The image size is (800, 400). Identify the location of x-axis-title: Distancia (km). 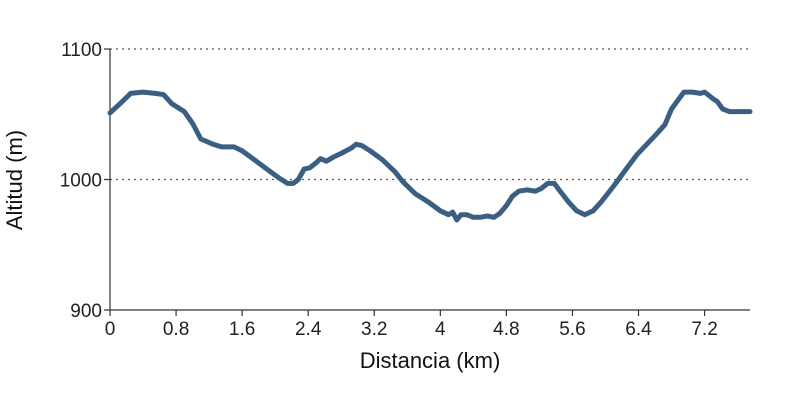
(430, 360).